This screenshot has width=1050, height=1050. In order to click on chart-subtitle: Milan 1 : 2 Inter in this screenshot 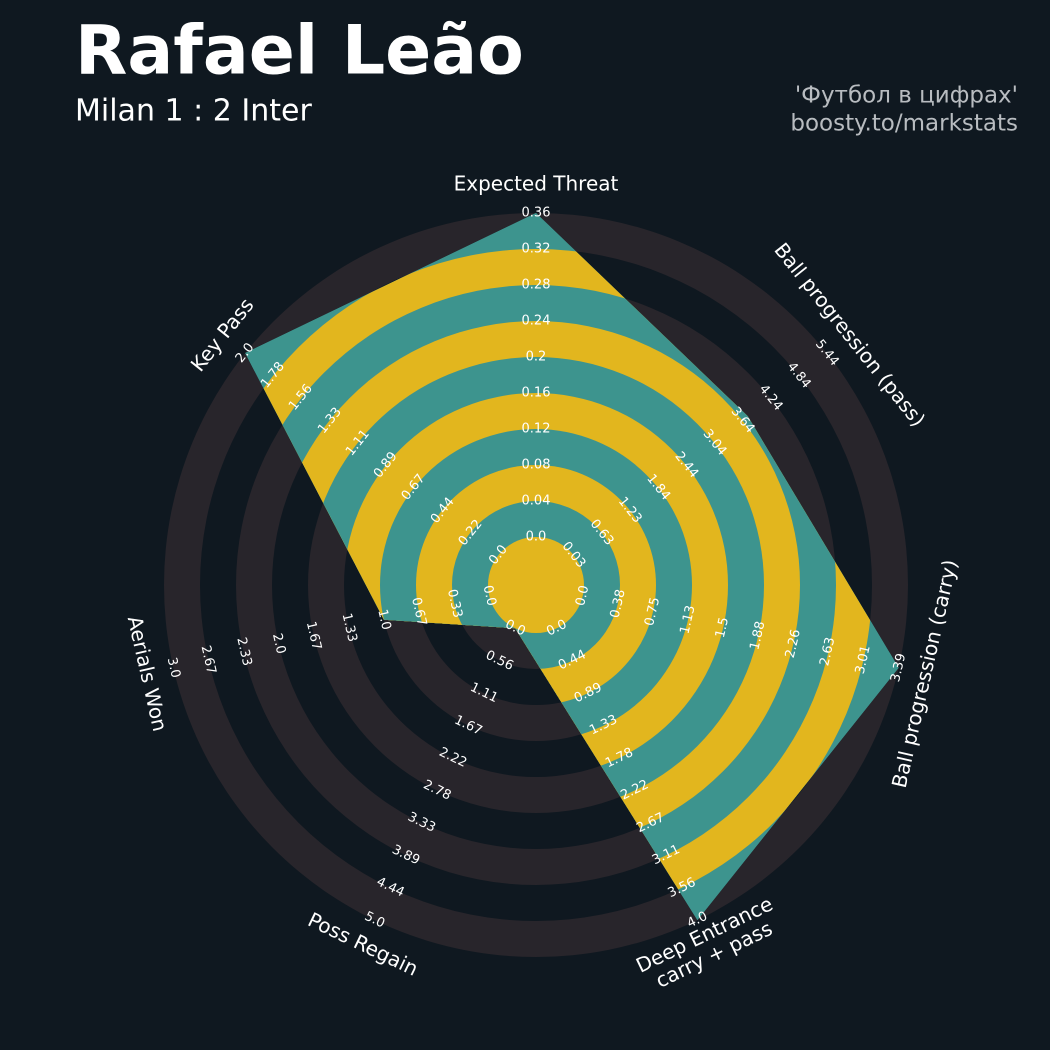, I will do `click(193, 111)`.